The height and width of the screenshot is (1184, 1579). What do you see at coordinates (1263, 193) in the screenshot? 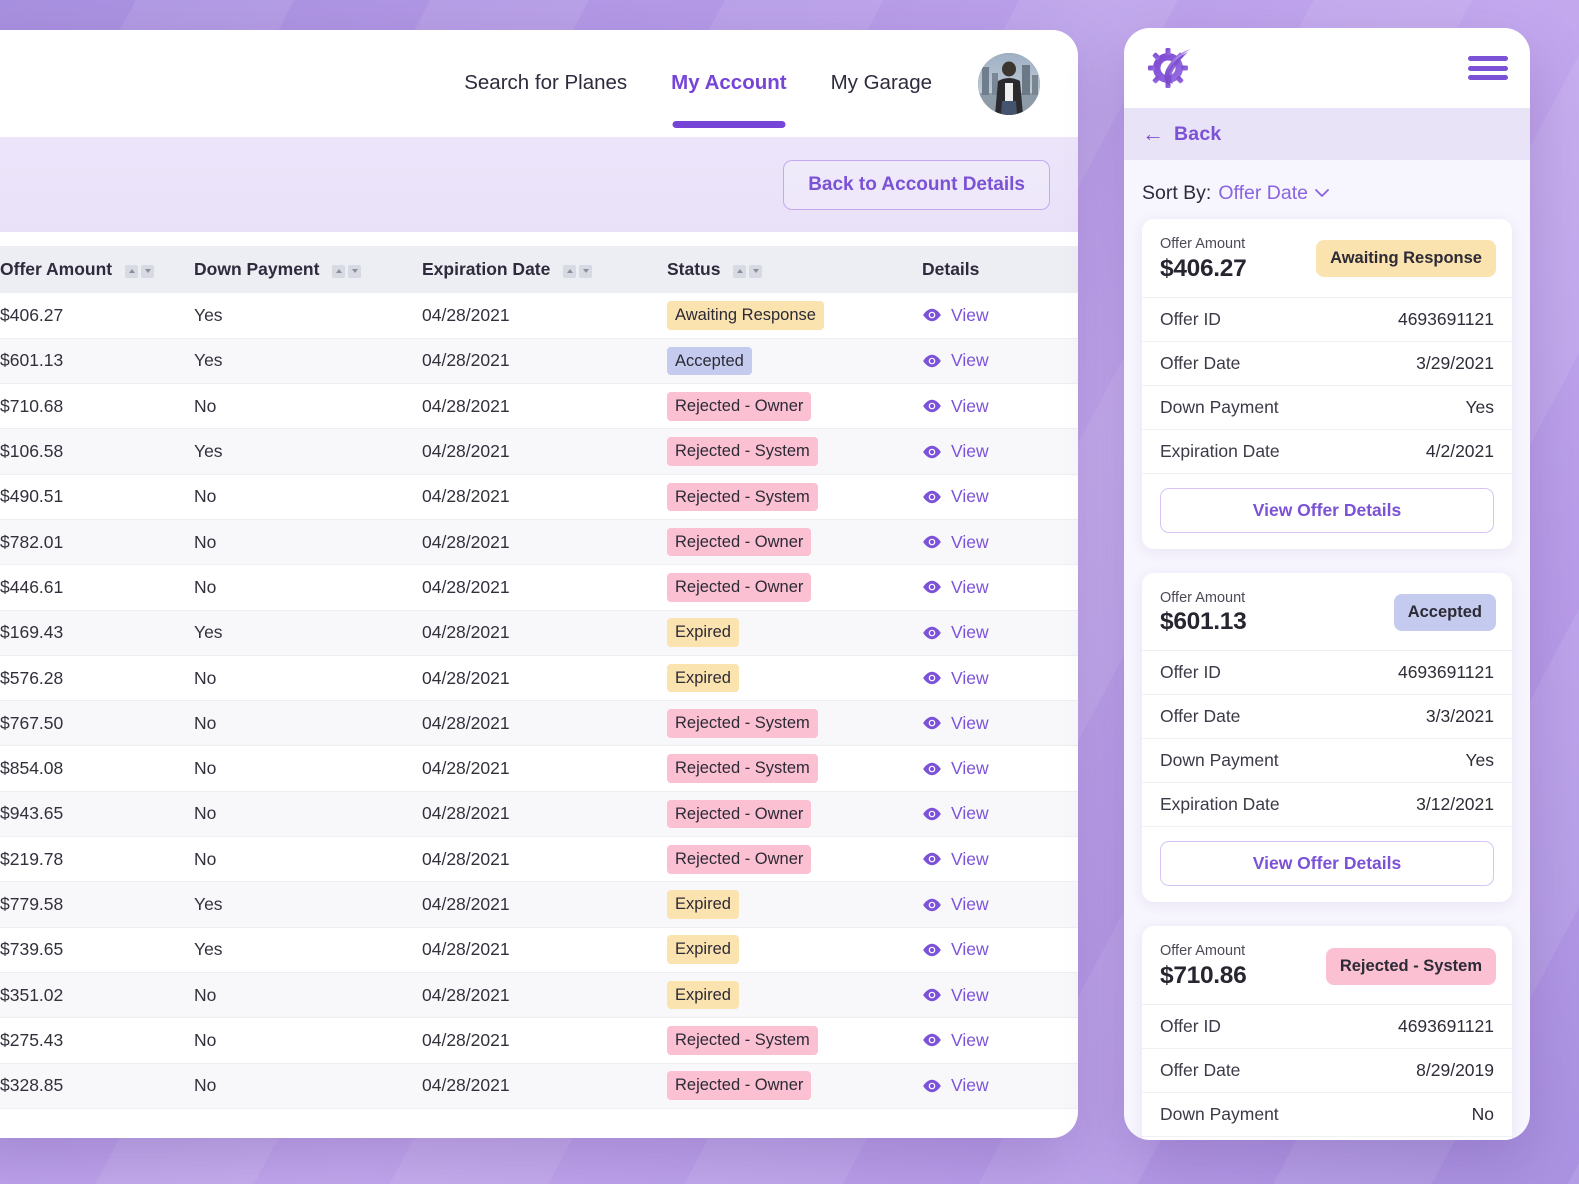
I see `sort-by-value: Offer Date` at bounding box center [1263, 193].